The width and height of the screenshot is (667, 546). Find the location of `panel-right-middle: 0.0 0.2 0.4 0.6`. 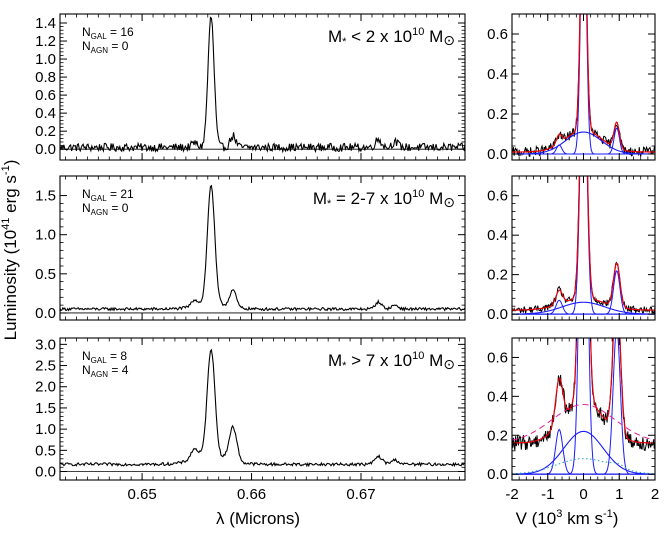

panel-right-middle: 0.0 0.2 0.4 0.6 is located at coordinates (571, 249).